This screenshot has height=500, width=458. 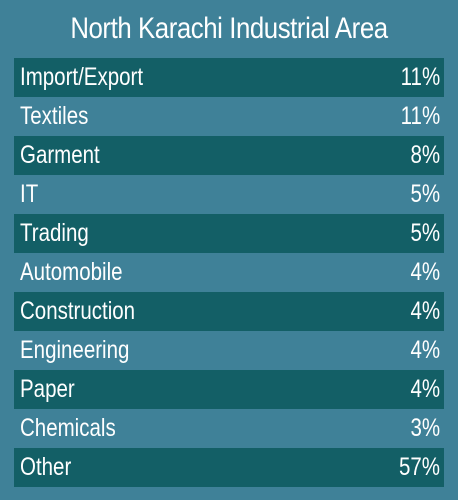 I want to click on row-value: 3%, so click(x=425, y=428).